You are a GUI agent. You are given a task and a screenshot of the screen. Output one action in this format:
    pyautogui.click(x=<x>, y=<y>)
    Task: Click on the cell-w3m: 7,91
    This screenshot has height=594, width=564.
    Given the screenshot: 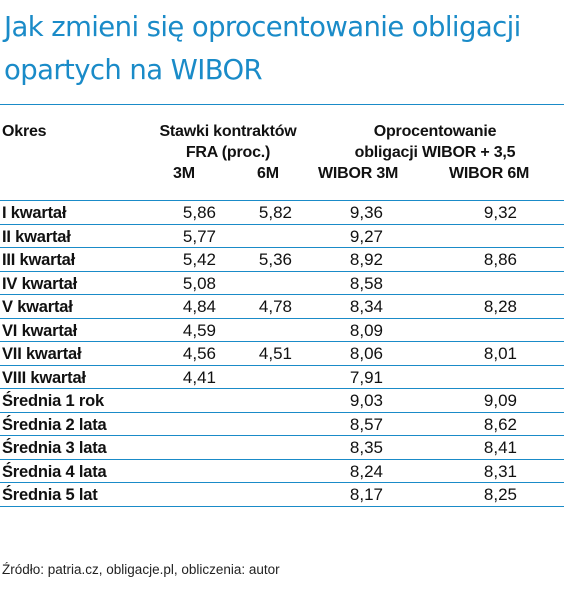 What is the action you would take?
    pyautogui.click(x=366, y=377)
    